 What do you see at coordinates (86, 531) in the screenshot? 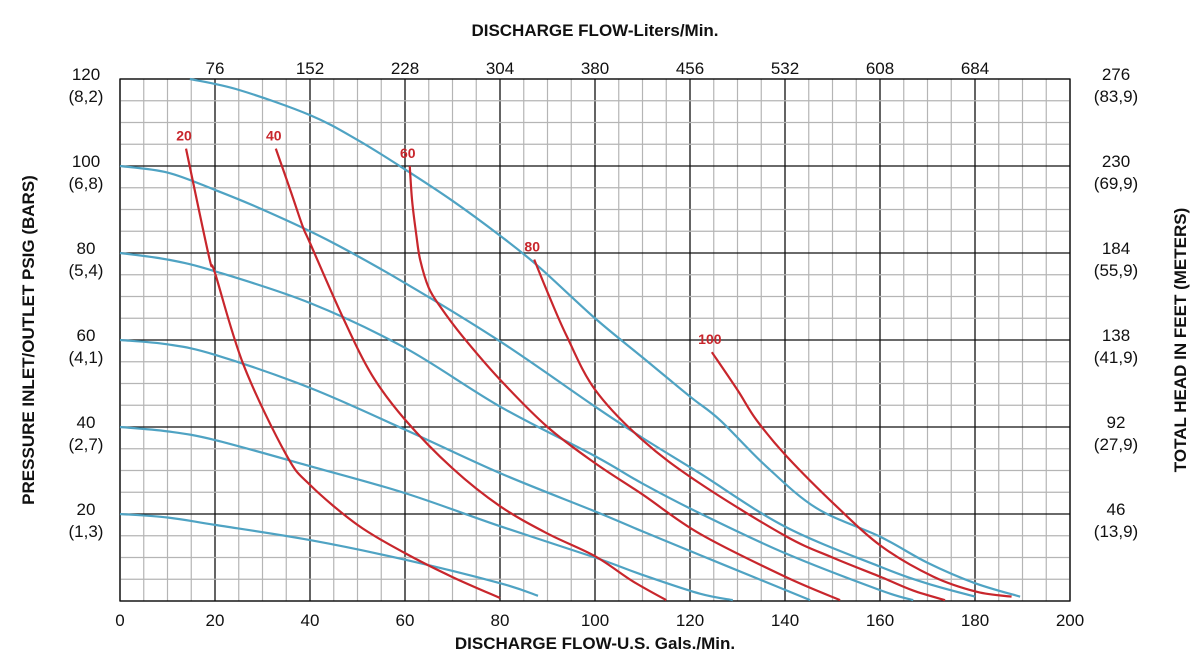
I see `y-tick-sublabel: (1,3)` at bounding box center [86, 531].